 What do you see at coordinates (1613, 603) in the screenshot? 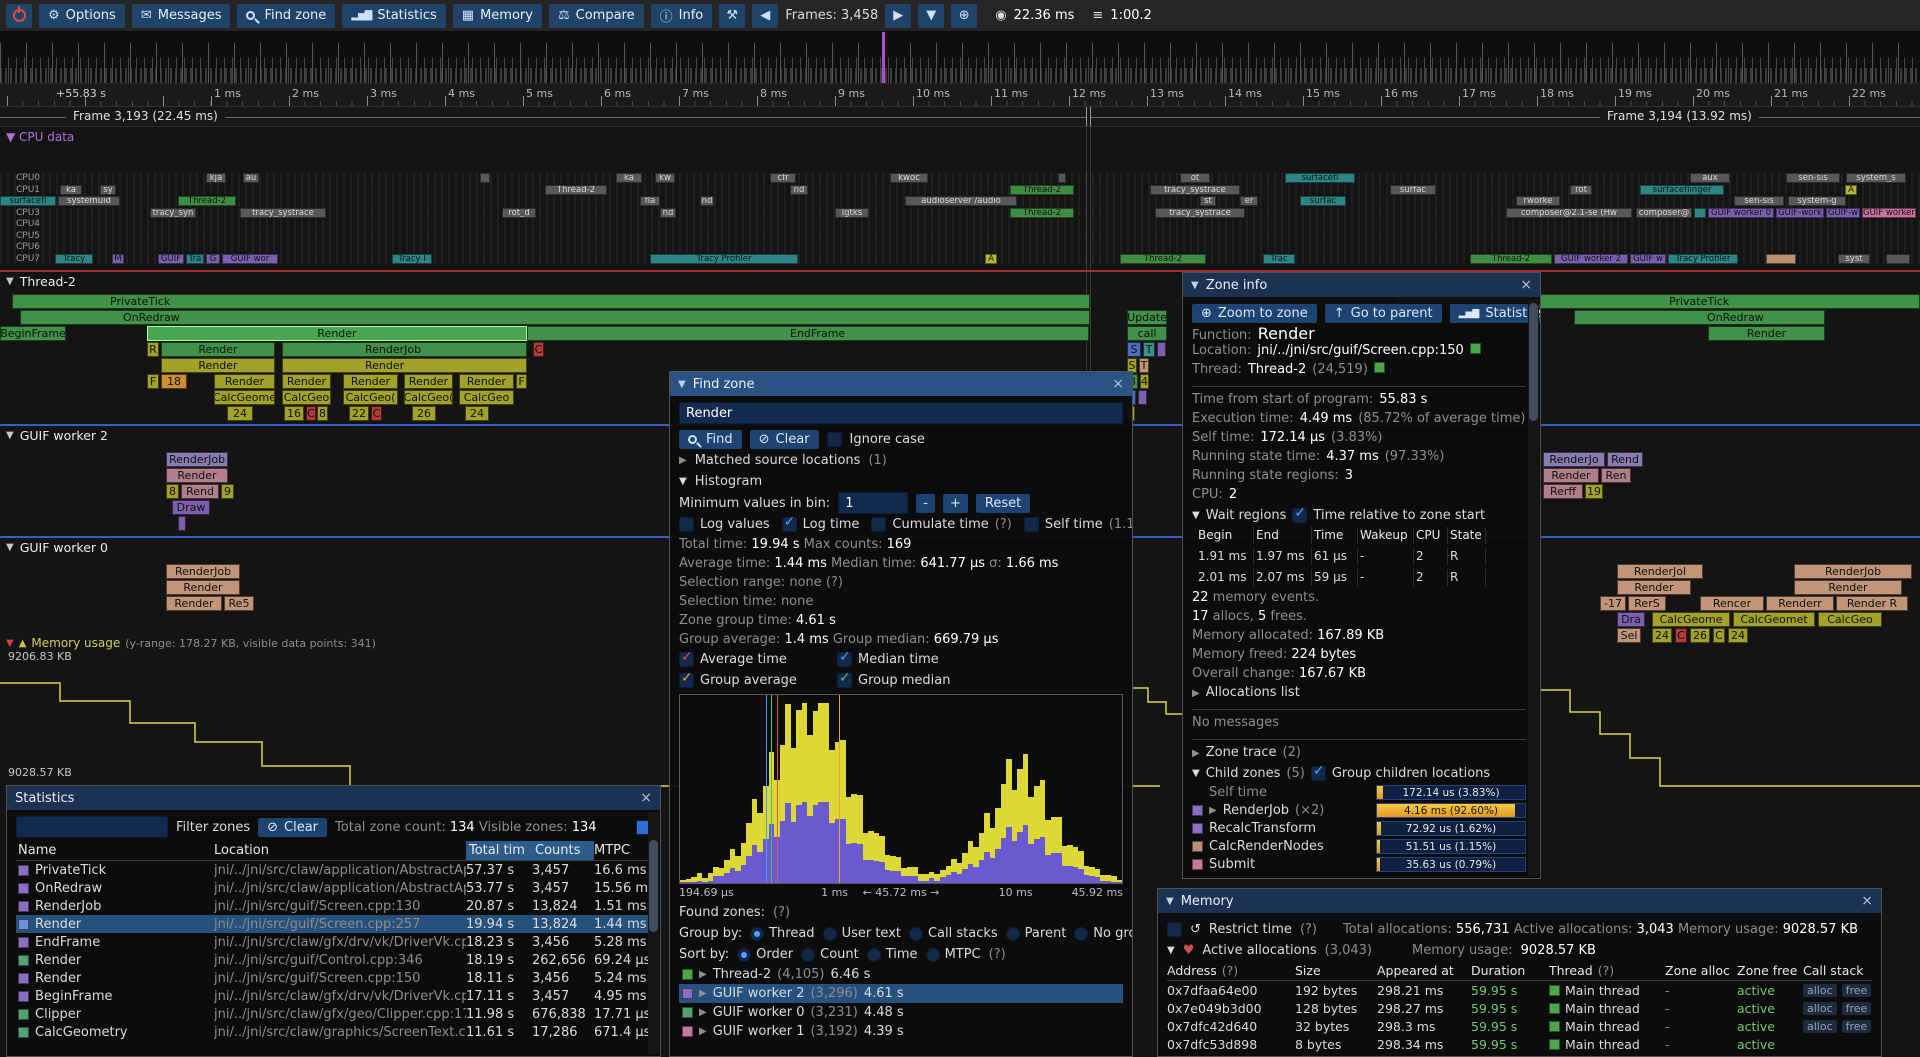
I see `timeline-zone: -17` at bounding box center [1613, 603].